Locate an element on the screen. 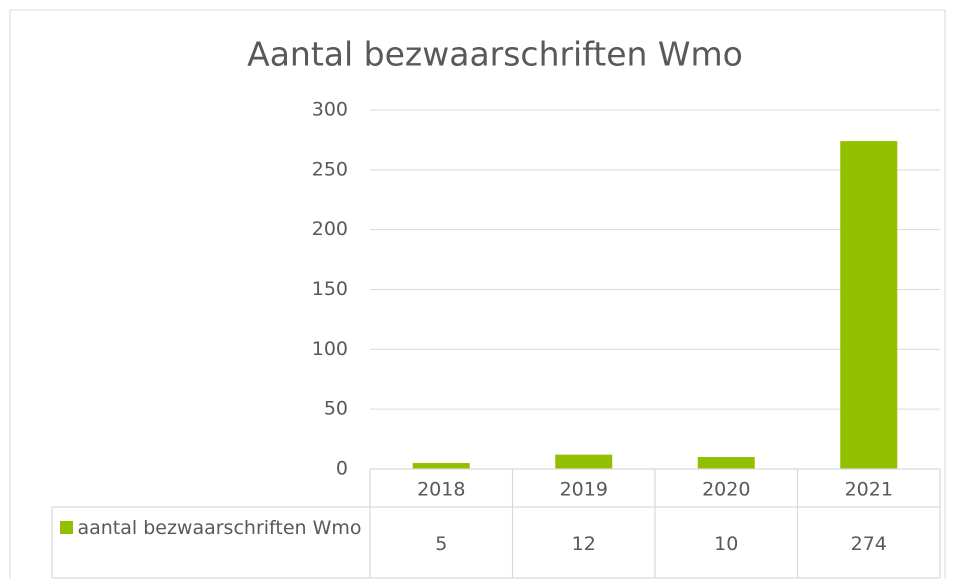  x-tick-label: 2020 is located at coordinates (726, 490).